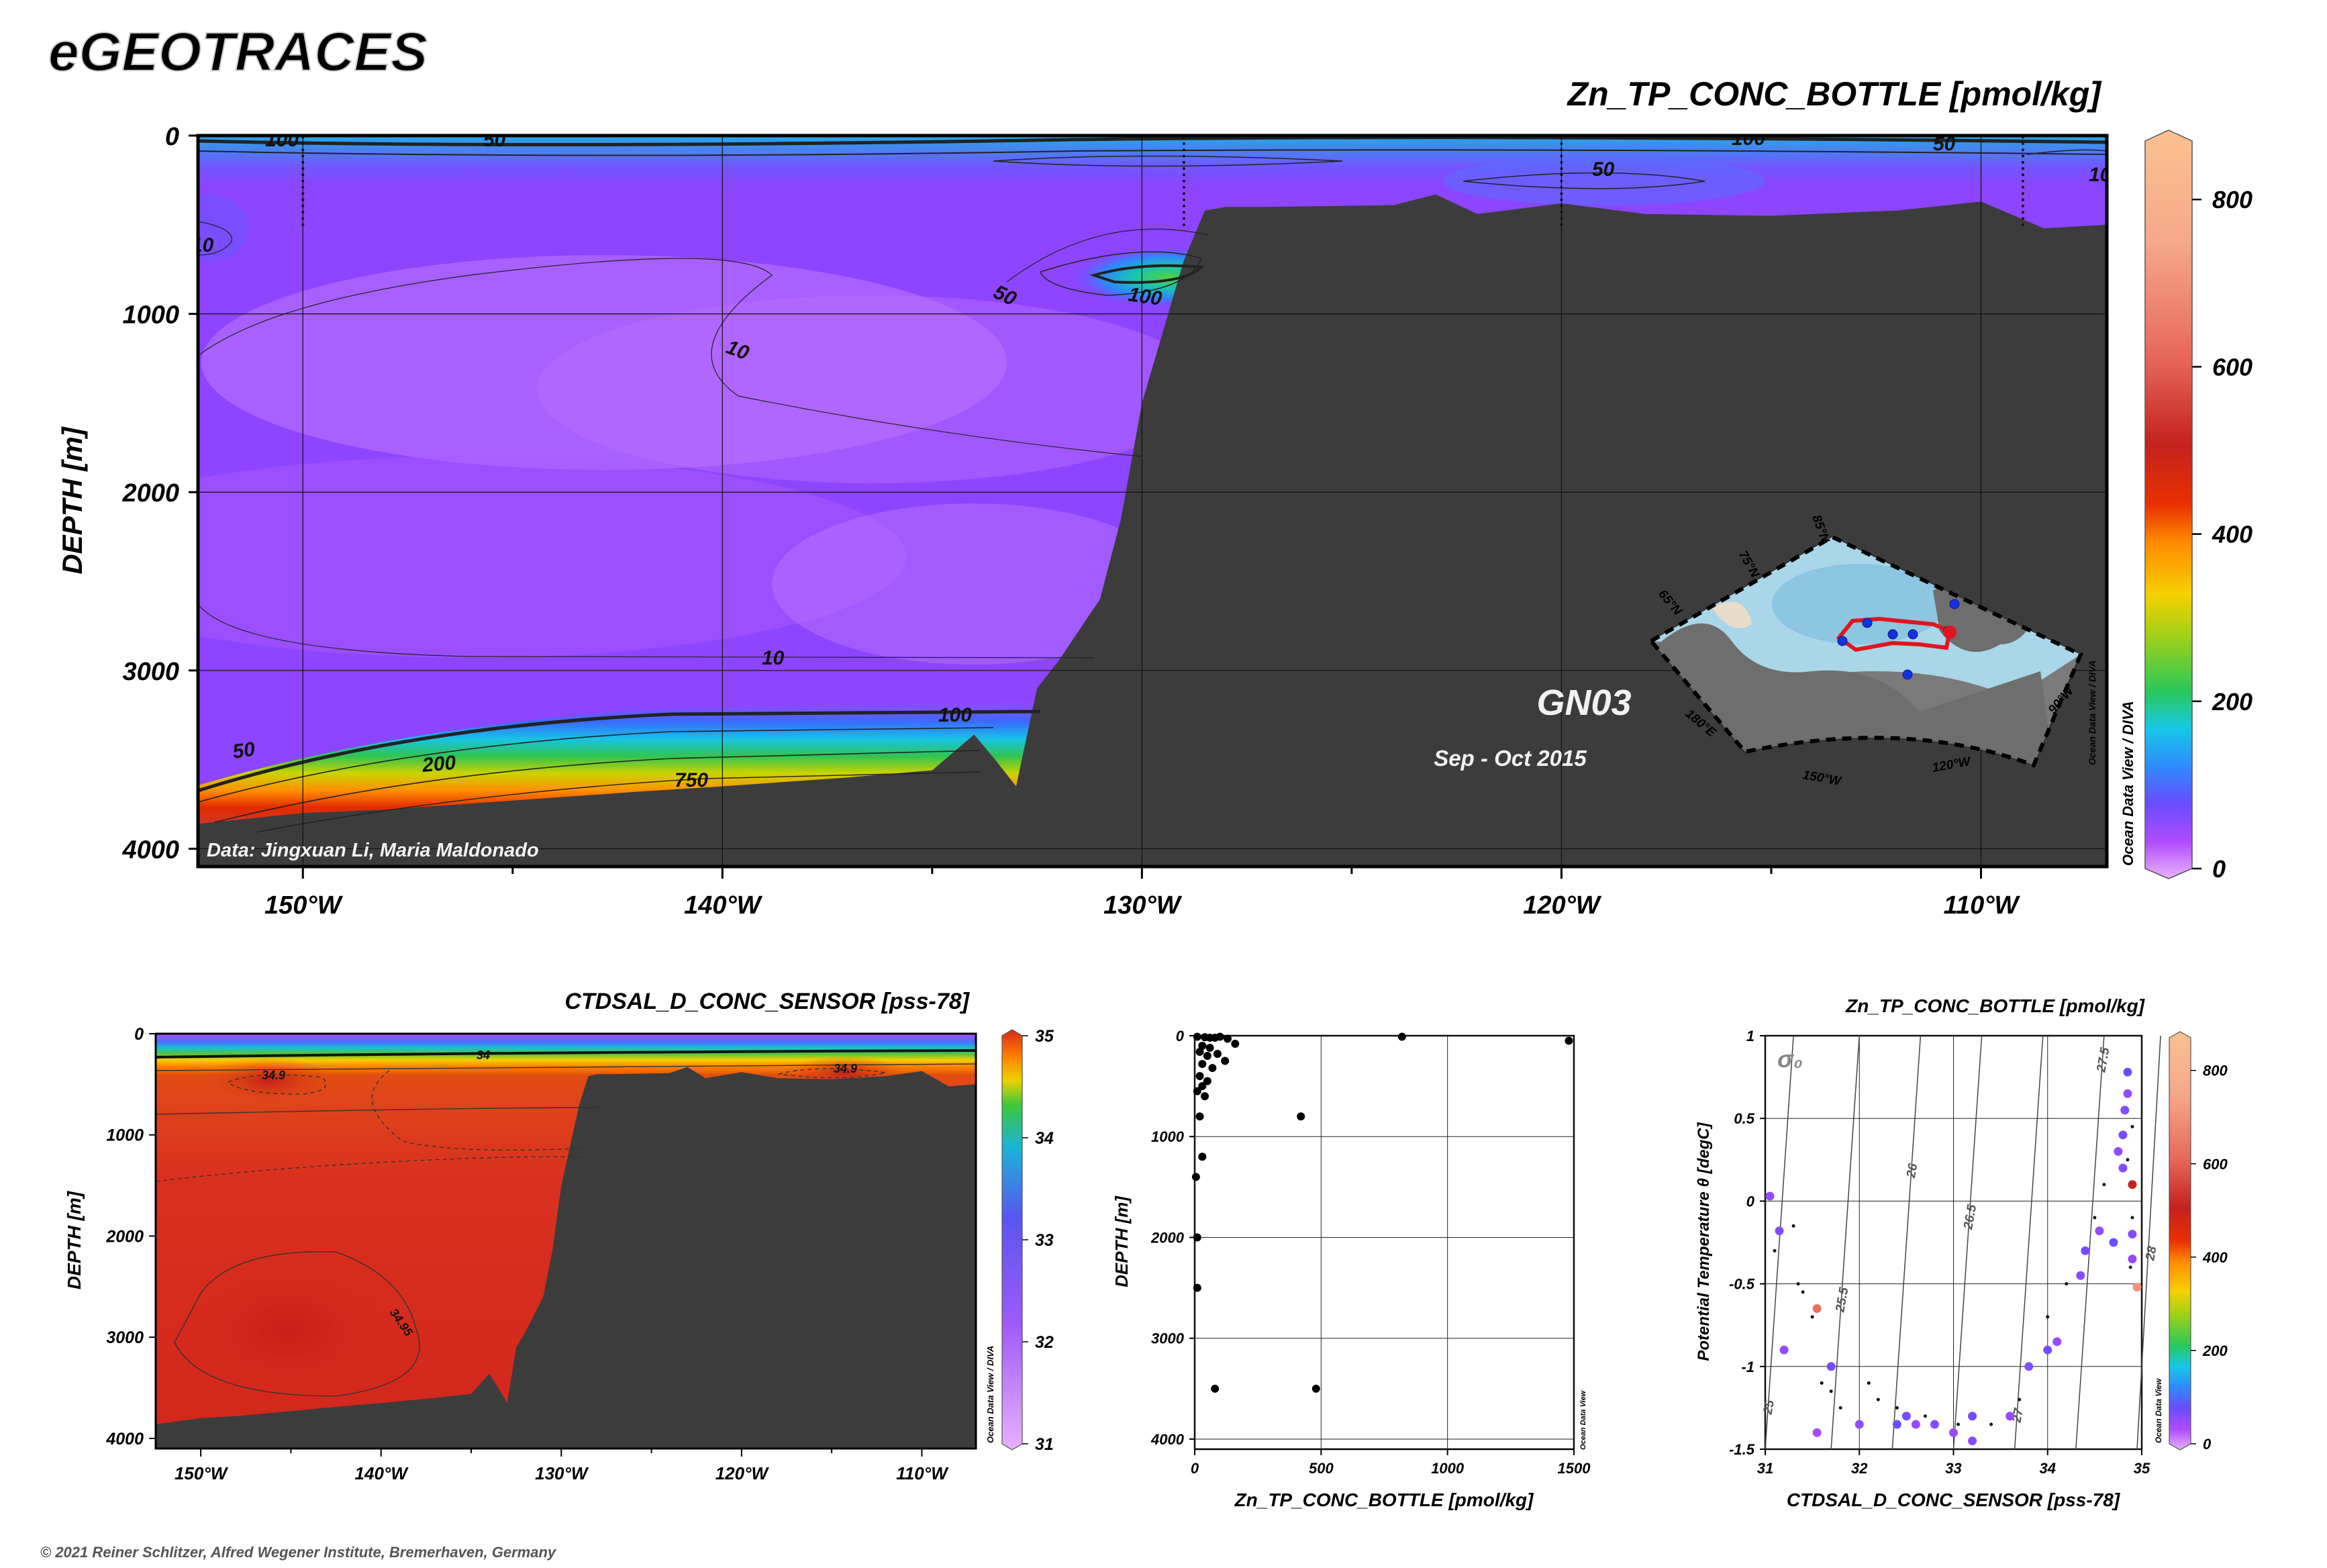 The width and height of the screenshot is (2327, 1568). I want to click on ts-isopycnal-label: 26, so click(1912, 1171).